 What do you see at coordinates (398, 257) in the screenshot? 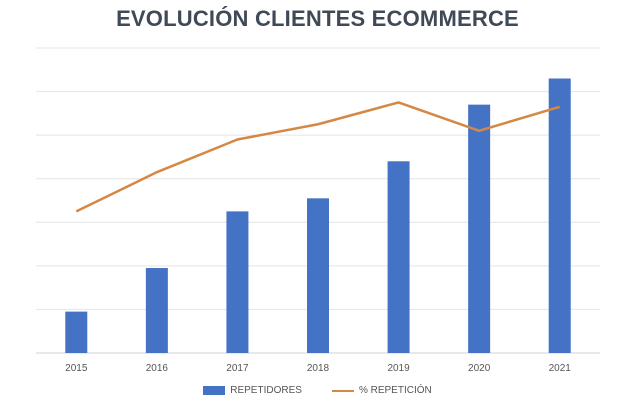
I see `bar-2019` at bounding box center [398, 257].